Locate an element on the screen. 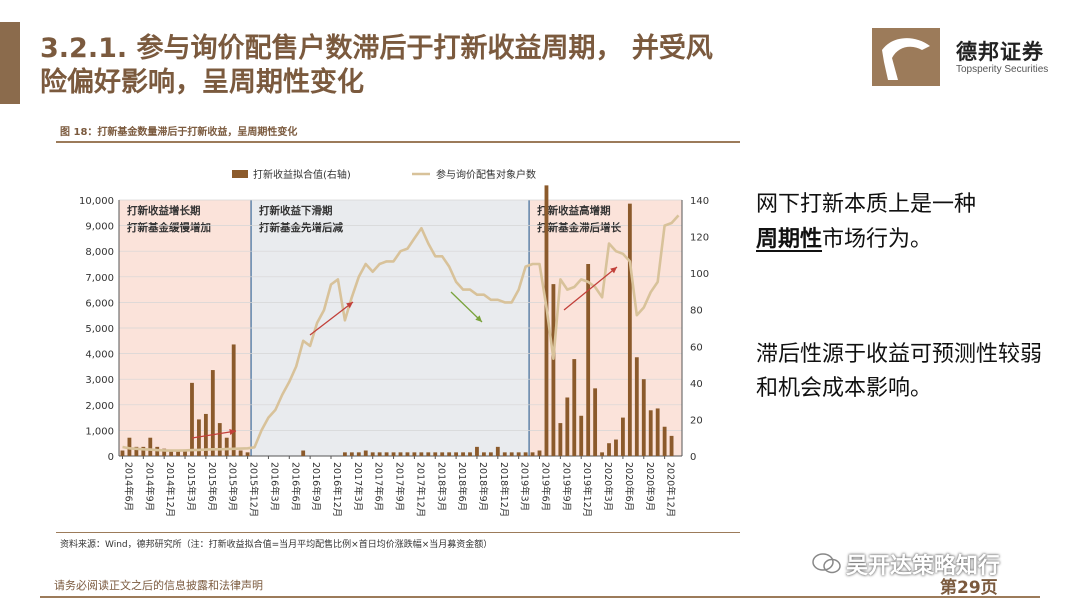  trend-arrow-down is located at coordinates (466, 307).